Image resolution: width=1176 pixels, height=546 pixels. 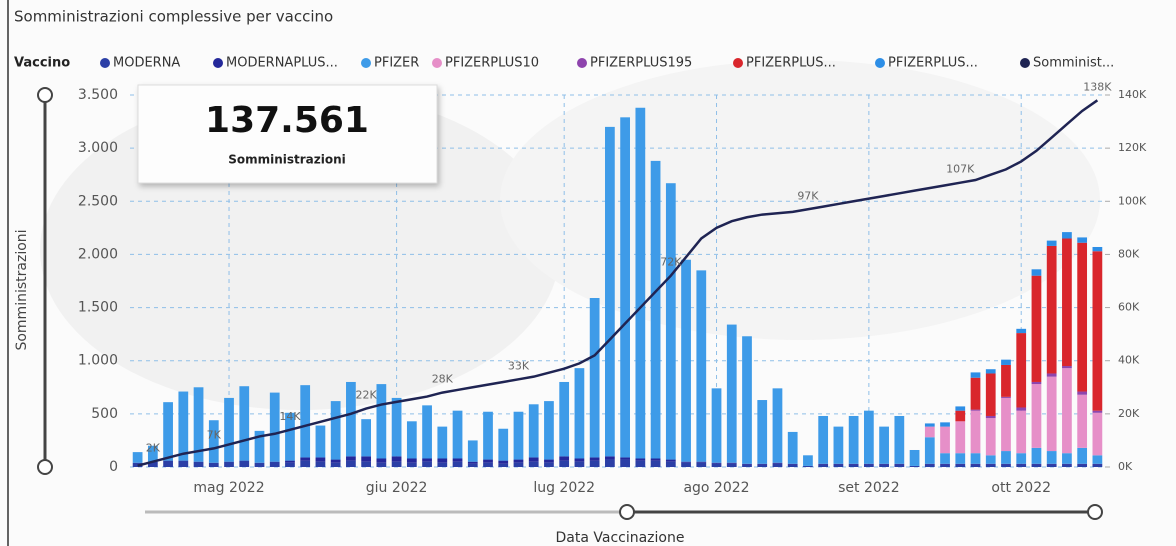 What do you see at coordinates (146, 63) in the screenshot?
I see `legend-label: MODERNA` at bounding box center [146, 63].